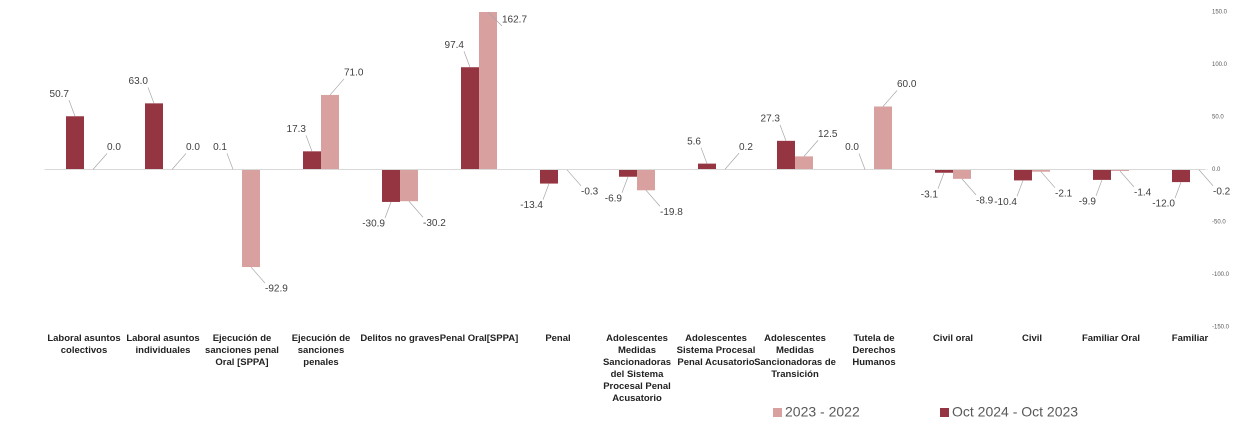 Image resolution: width=1245 pixels, height=425 pixels. What do you see at coordinates (321, 350) in the screenshot?
I see `x-tick-label: Ejecución de sanciones penales` at bounding box center [321, 350].